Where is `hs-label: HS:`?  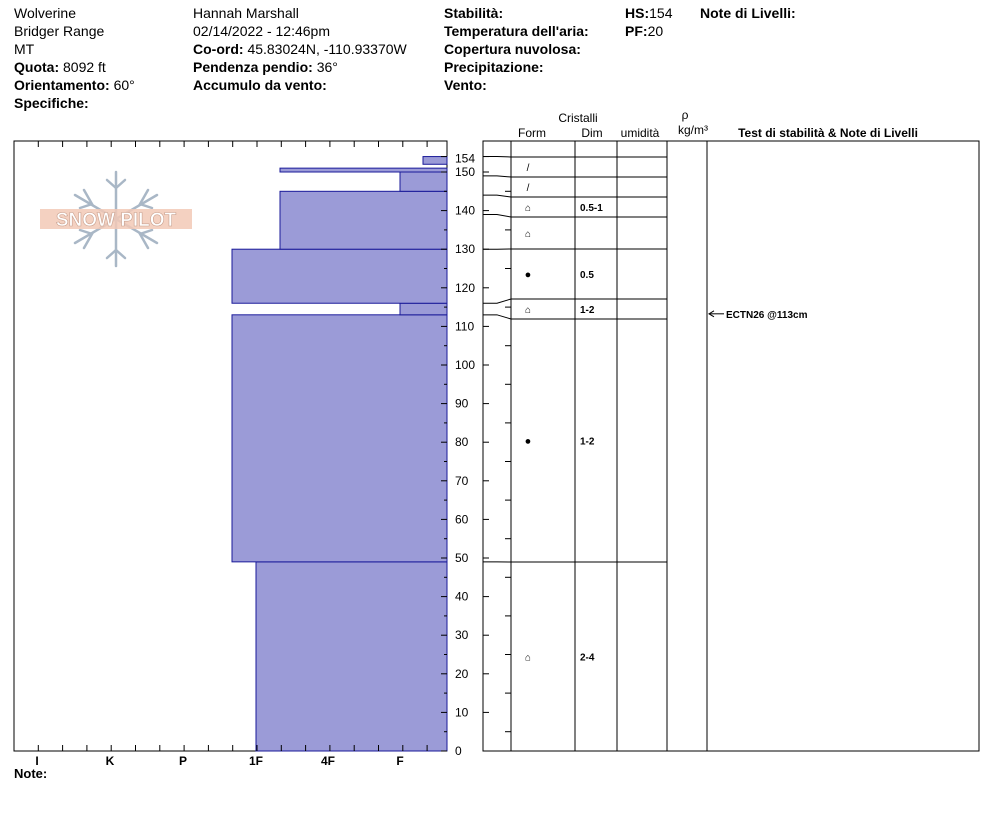
hs-label: HS: is located at coordinates (637, 13).